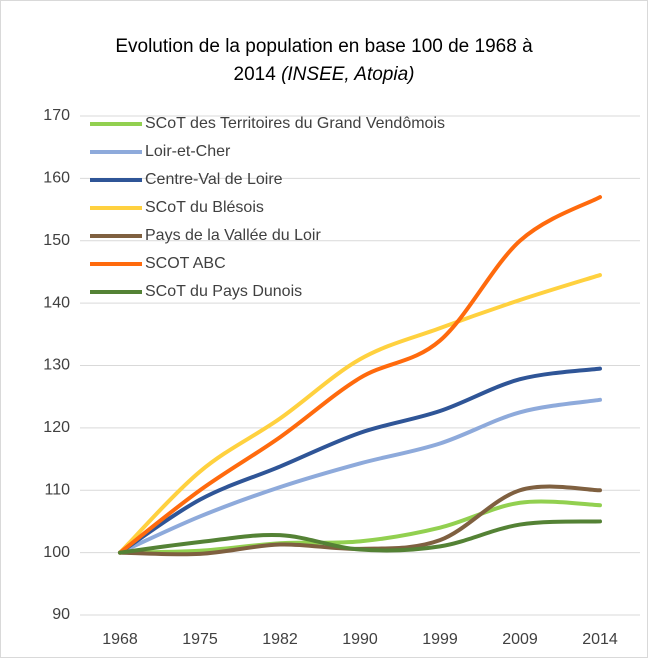  I want to click on x-tick-label: 1968, so click(120, 639).